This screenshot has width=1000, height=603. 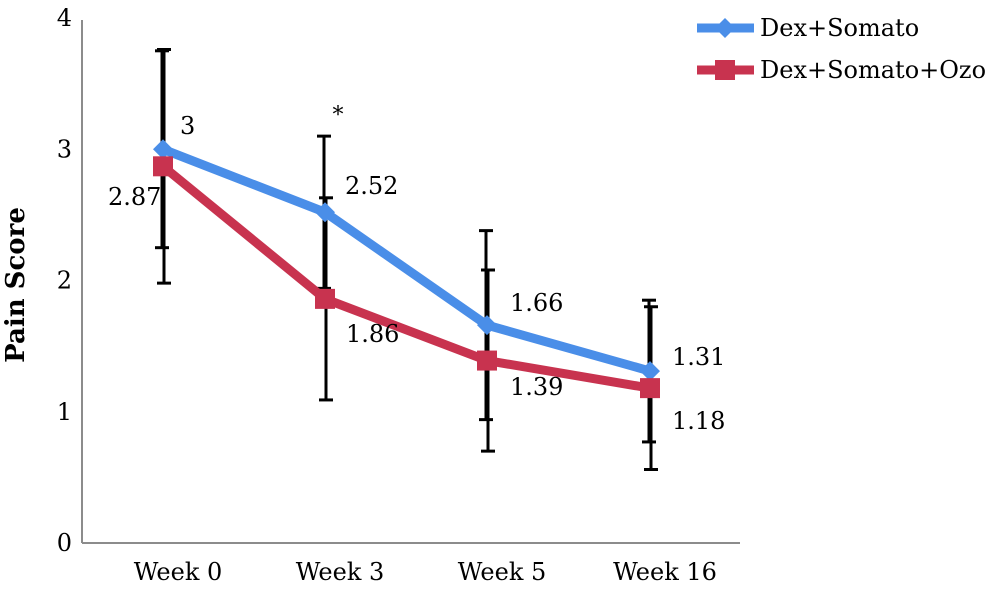 I want to click on data-label: 1.18, so click(x=698, y=421).